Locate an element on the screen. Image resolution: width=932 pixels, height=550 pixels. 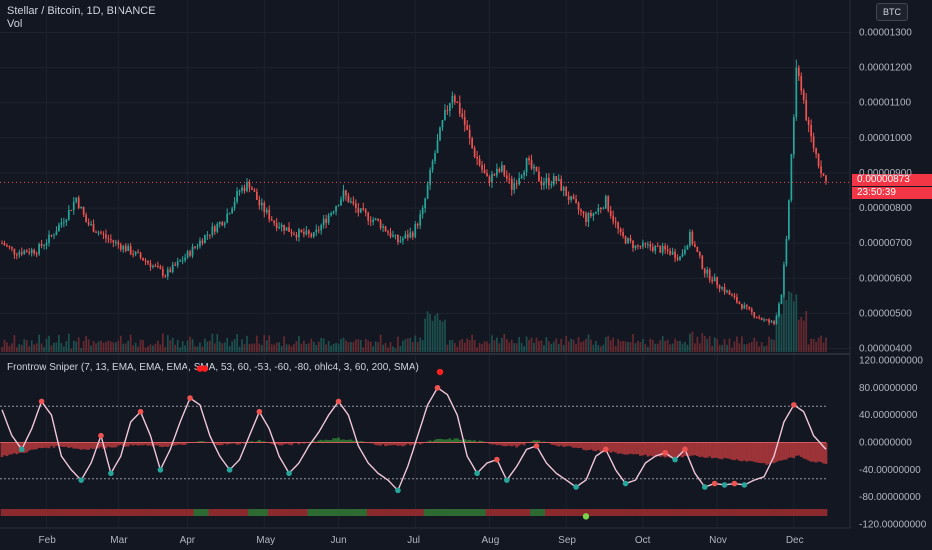
price-tick-label: 0.00001000 is located at coordinates (885, 138).